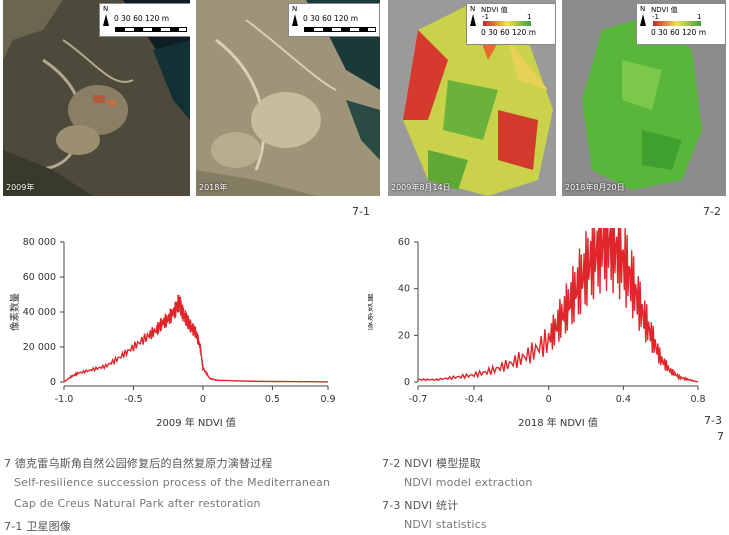 The image size is (729, 535). Describe the element at coordinates (558, 422) in the screenshot. I see `x-axis-label: 2018 年 NDVI 值` at that location.